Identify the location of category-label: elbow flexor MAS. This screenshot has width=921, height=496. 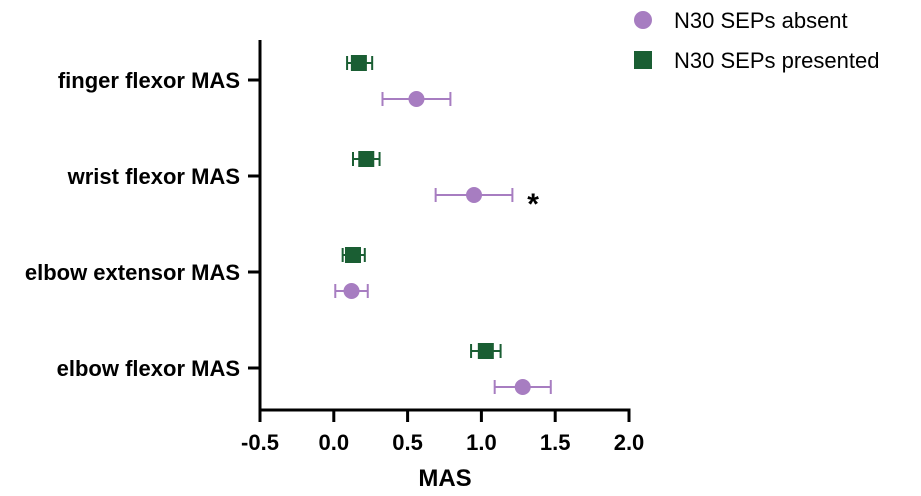
(148, 368).